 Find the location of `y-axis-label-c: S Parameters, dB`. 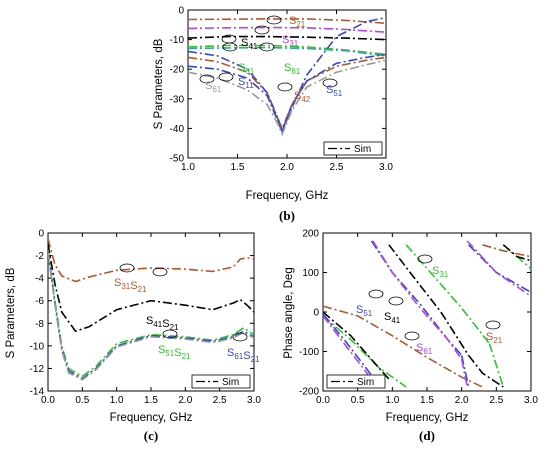

y-axis-label-c: S Parameters, dB is located at coordinates (11, 312).